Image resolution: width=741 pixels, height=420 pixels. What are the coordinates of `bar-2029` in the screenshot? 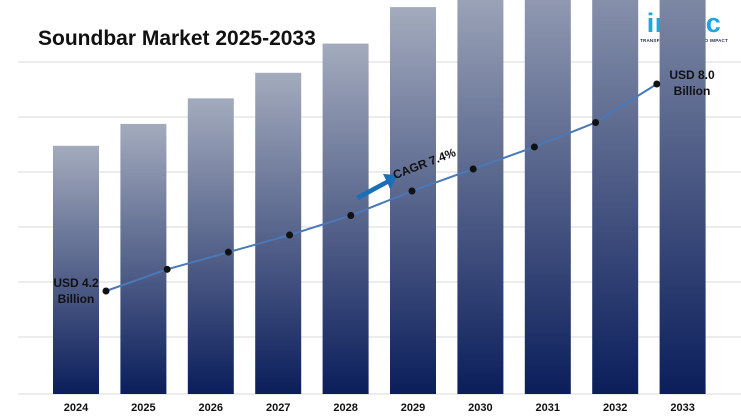 It's located at (413, 200).